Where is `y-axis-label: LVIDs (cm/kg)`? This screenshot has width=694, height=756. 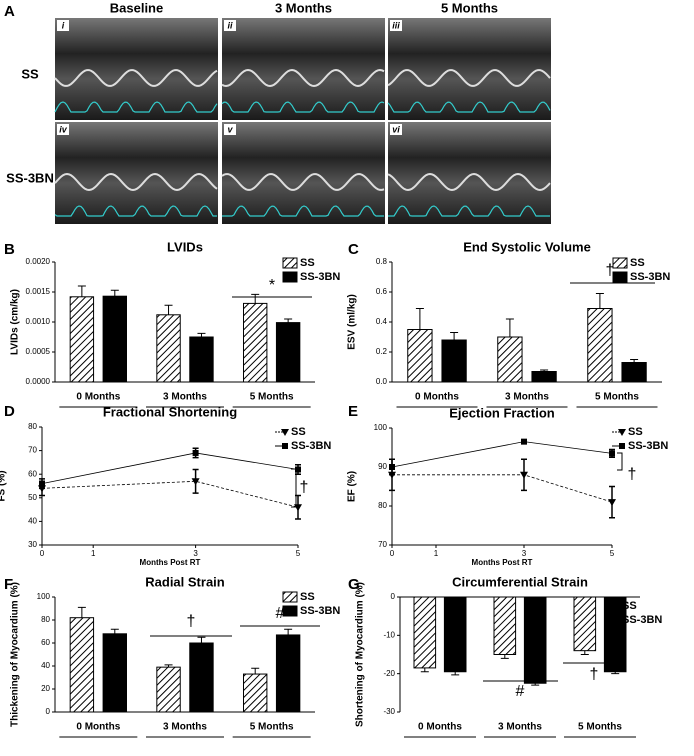
y-axis-label: LVIDs (cm/kg) is located at coordinates (15, 322).